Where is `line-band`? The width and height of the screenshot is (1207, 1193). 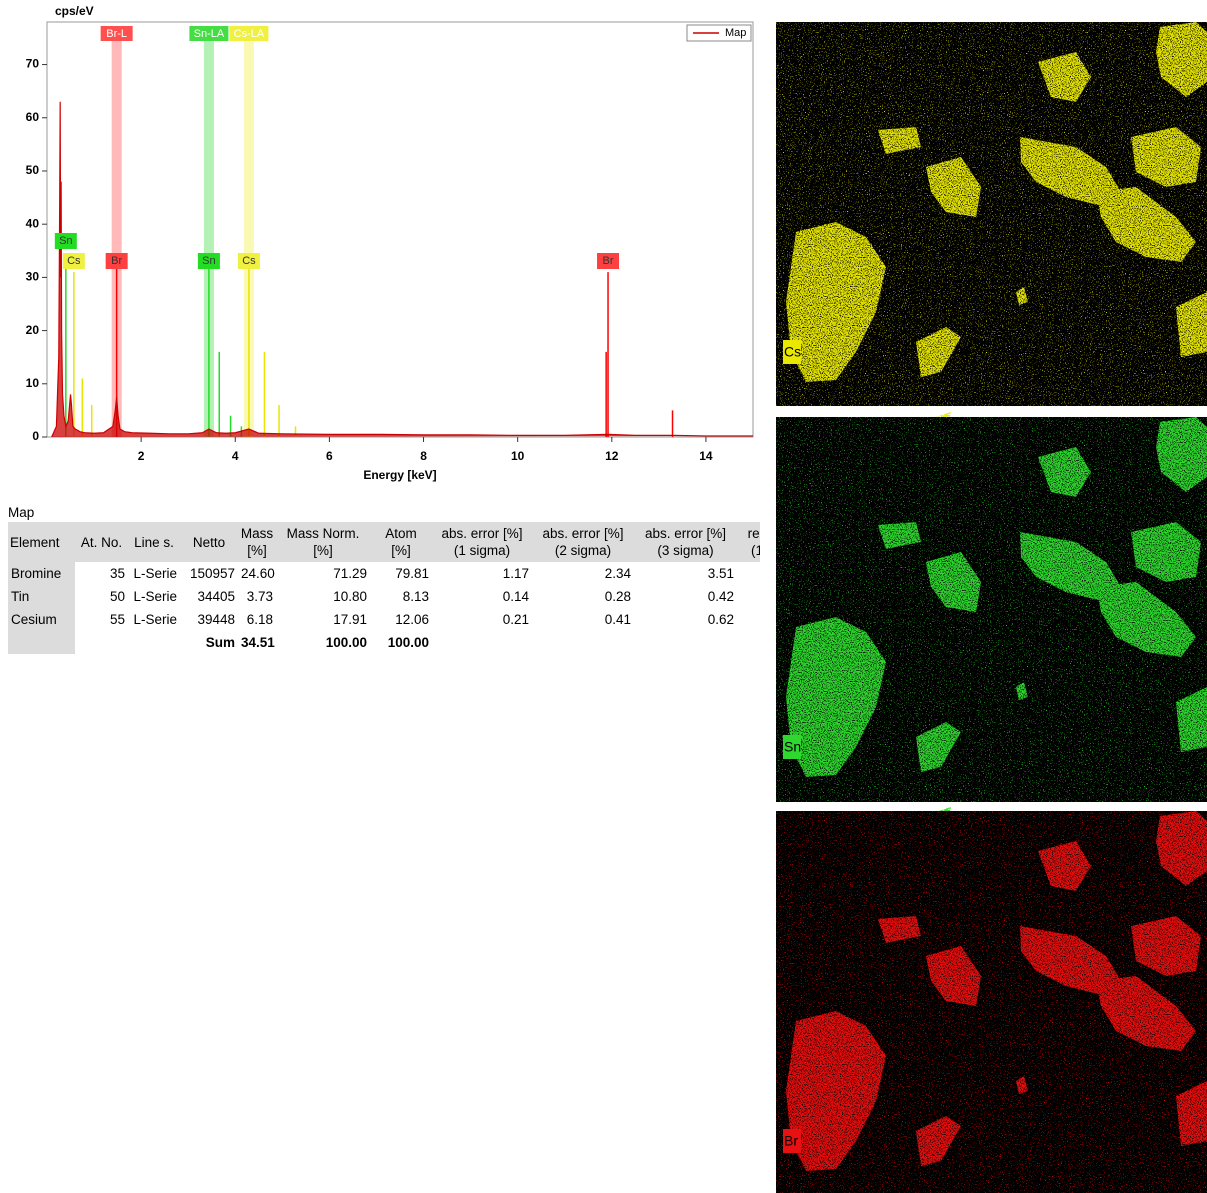 line-band is located at coordinates (116, 231).